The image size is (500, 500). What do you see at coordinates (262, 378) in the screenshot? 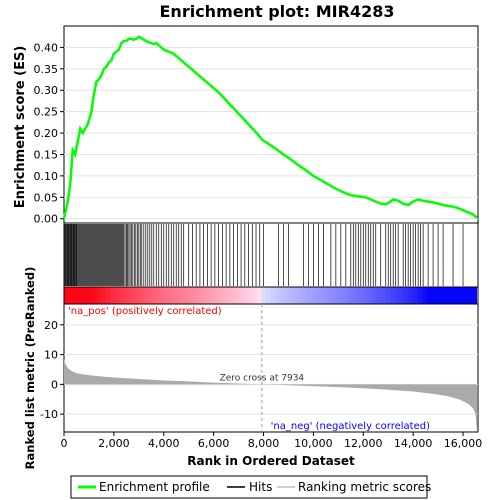
I see `zero-cross-label: Zero cross at 7934` at bounding box center [262, 378].